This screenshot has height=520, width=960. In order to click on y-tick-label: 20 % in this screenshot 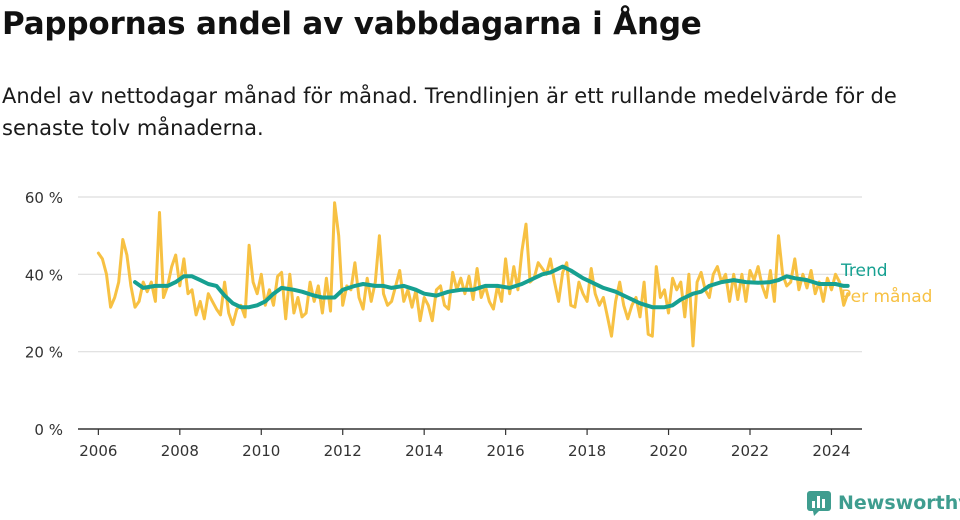, I will do `click(44, 353)`.